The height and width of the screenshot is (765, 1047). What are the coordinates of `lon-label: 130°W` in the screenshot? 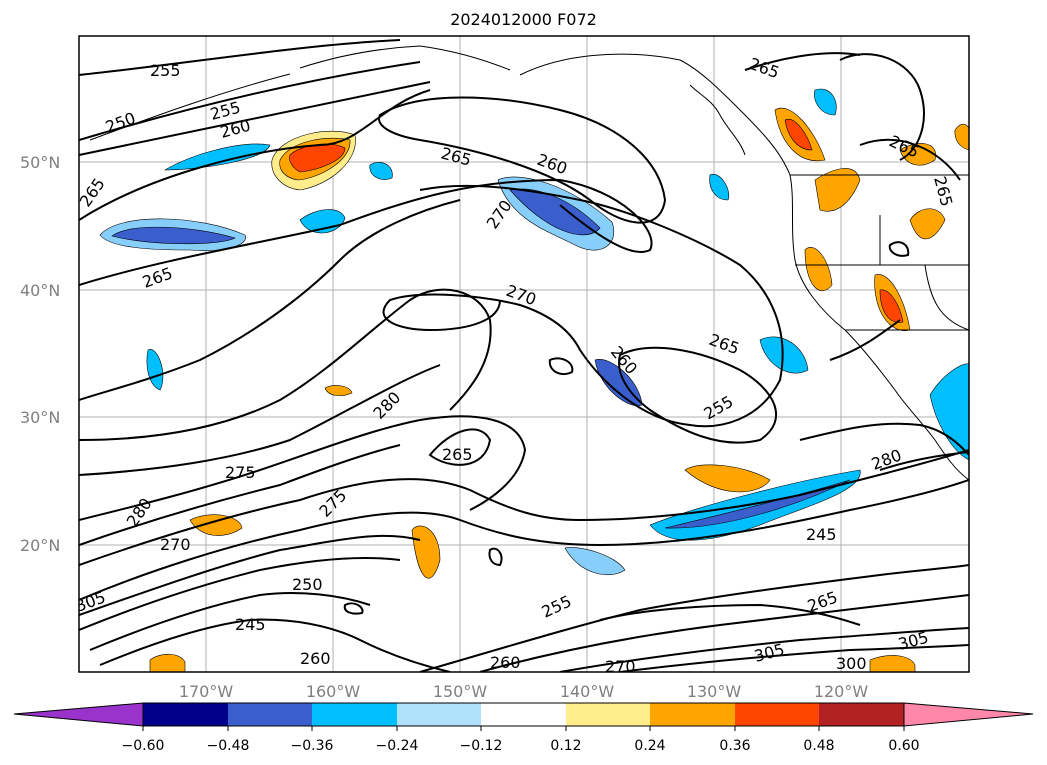 It's located at (714, 691).